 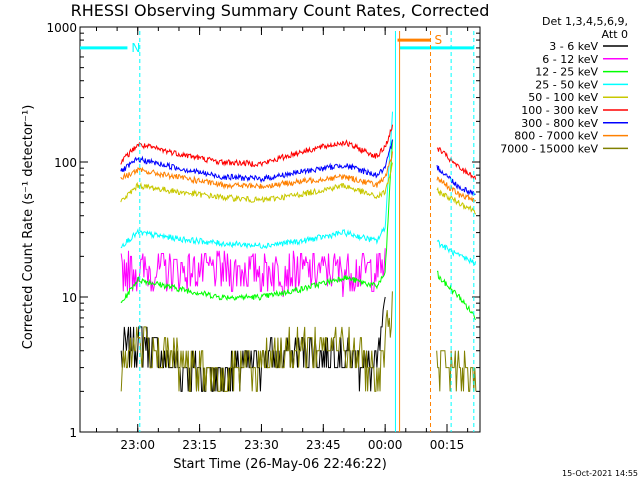 What do you see at coordinates (73, 433) in the screenshot?
I see `y-tick-label-0: 1` at bounding box center [73, 433].